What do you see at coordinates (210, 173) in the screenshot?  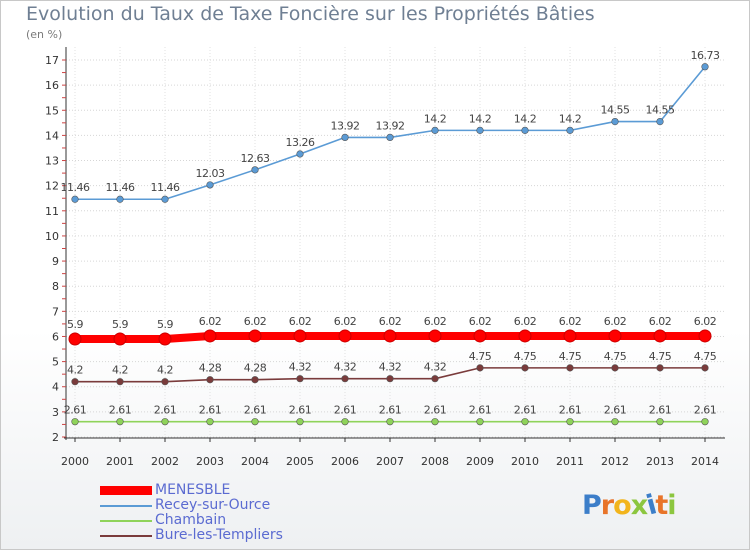 I see `data-label-recey-sur-ource: 12.03` at bounding box center [210, 173].